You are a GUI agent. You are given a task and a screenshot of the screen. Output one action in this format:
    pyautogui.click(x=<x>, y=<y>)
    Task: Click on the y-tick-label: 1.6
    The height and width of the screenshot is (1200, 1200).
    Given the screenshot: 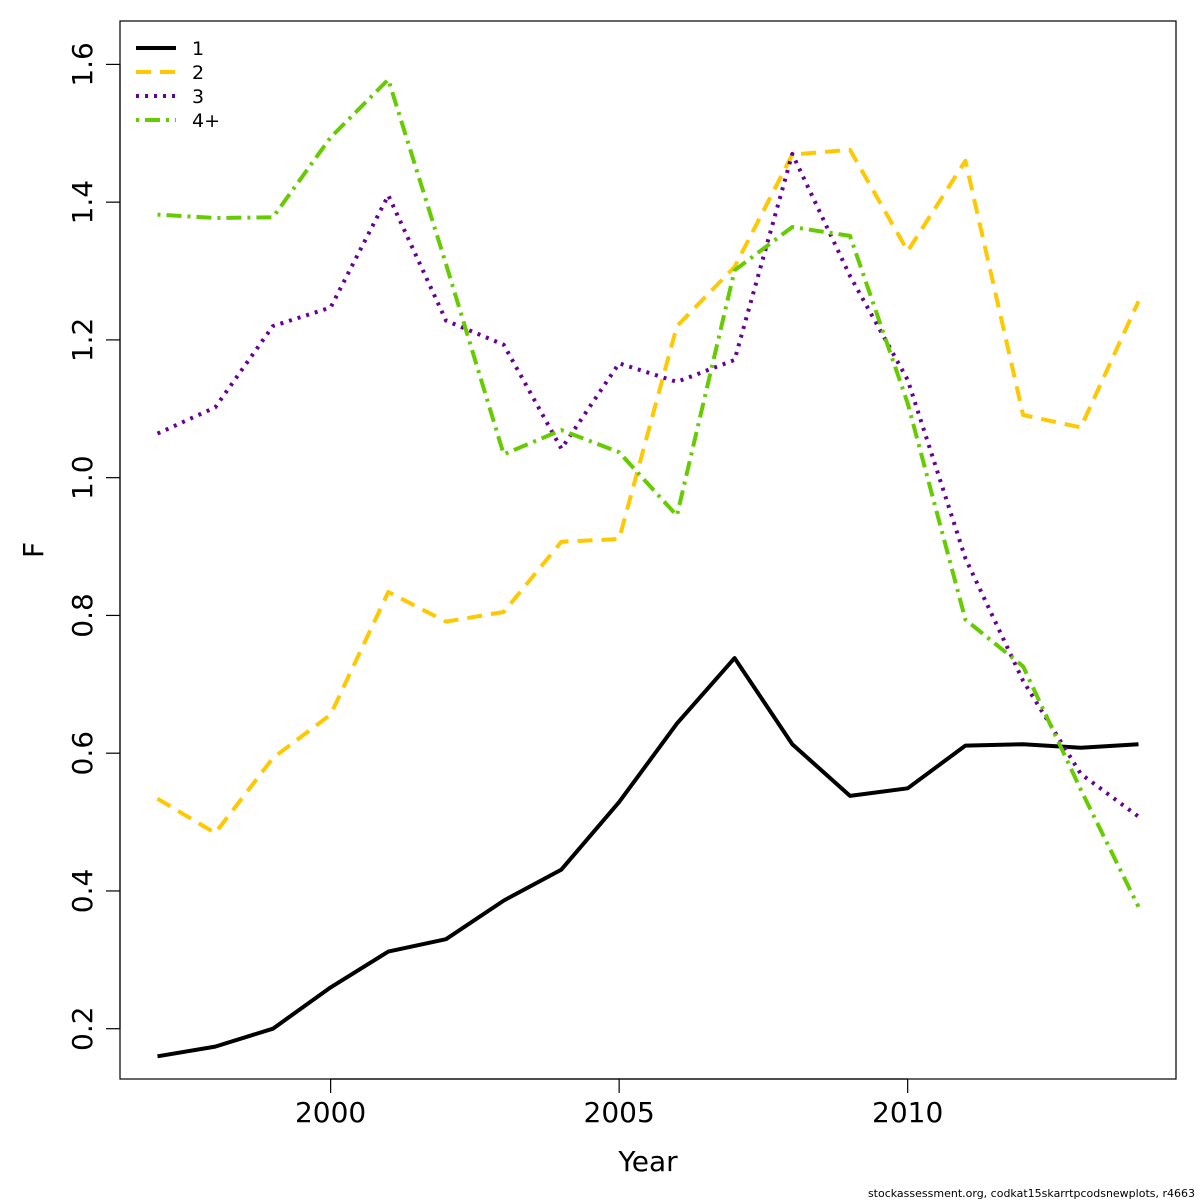 What is the action you would take?
    pyautogui.click(x=82, y=64)
    